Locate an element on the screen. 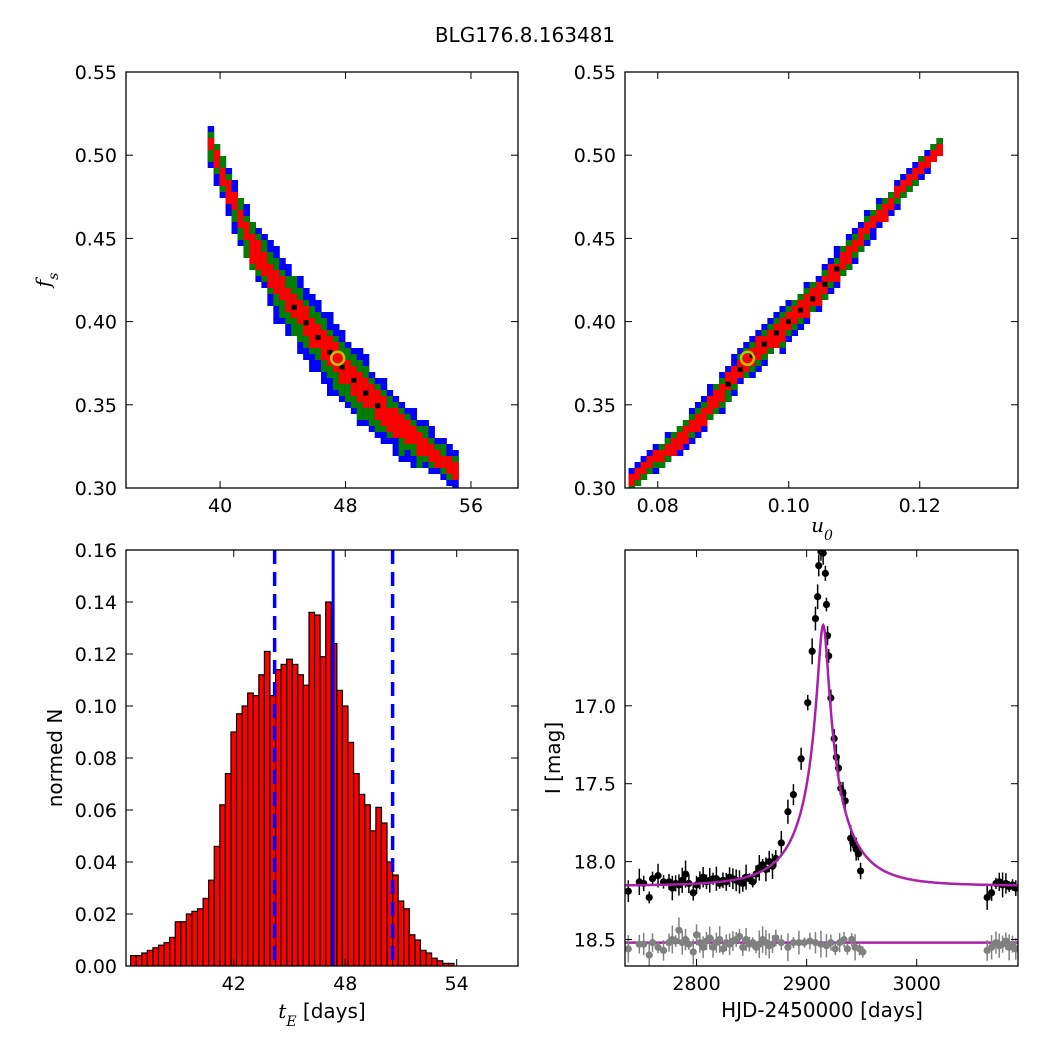 The width and height of the screenshot is (1050, 1050). y-tick-label: 18.0 is located at coordinates (595, 863).